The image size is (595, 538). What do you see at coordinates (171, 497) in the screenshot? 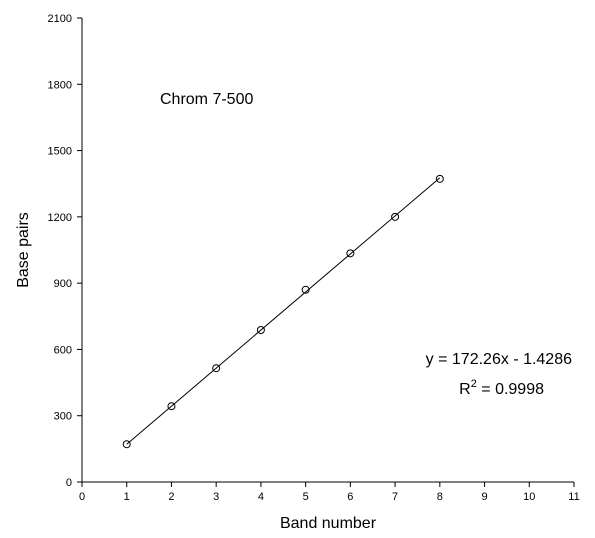
I see `x-tick-label: 2` at bounding box center [171, 497].